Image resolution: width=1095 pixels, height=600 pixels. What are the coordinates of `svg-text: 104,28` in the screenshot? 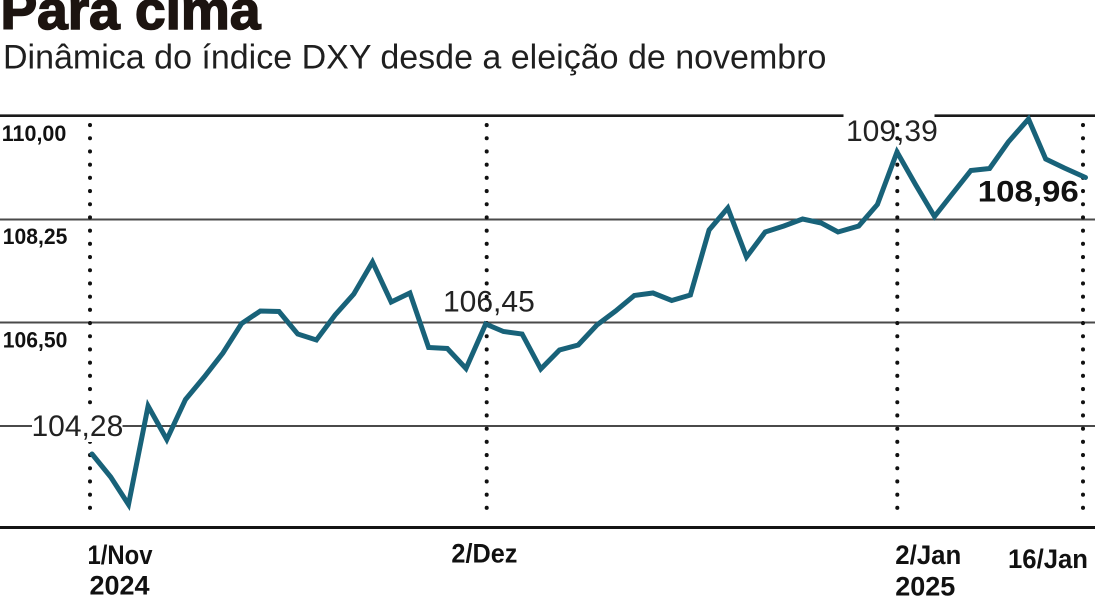 It's located at (78, 426).